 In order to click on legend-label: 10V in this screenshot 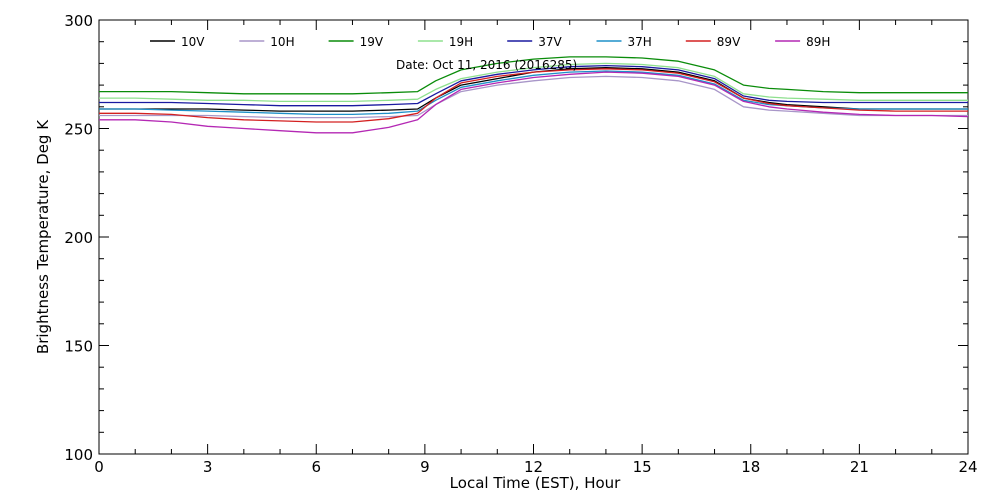, I will do `click(193, 42)`.